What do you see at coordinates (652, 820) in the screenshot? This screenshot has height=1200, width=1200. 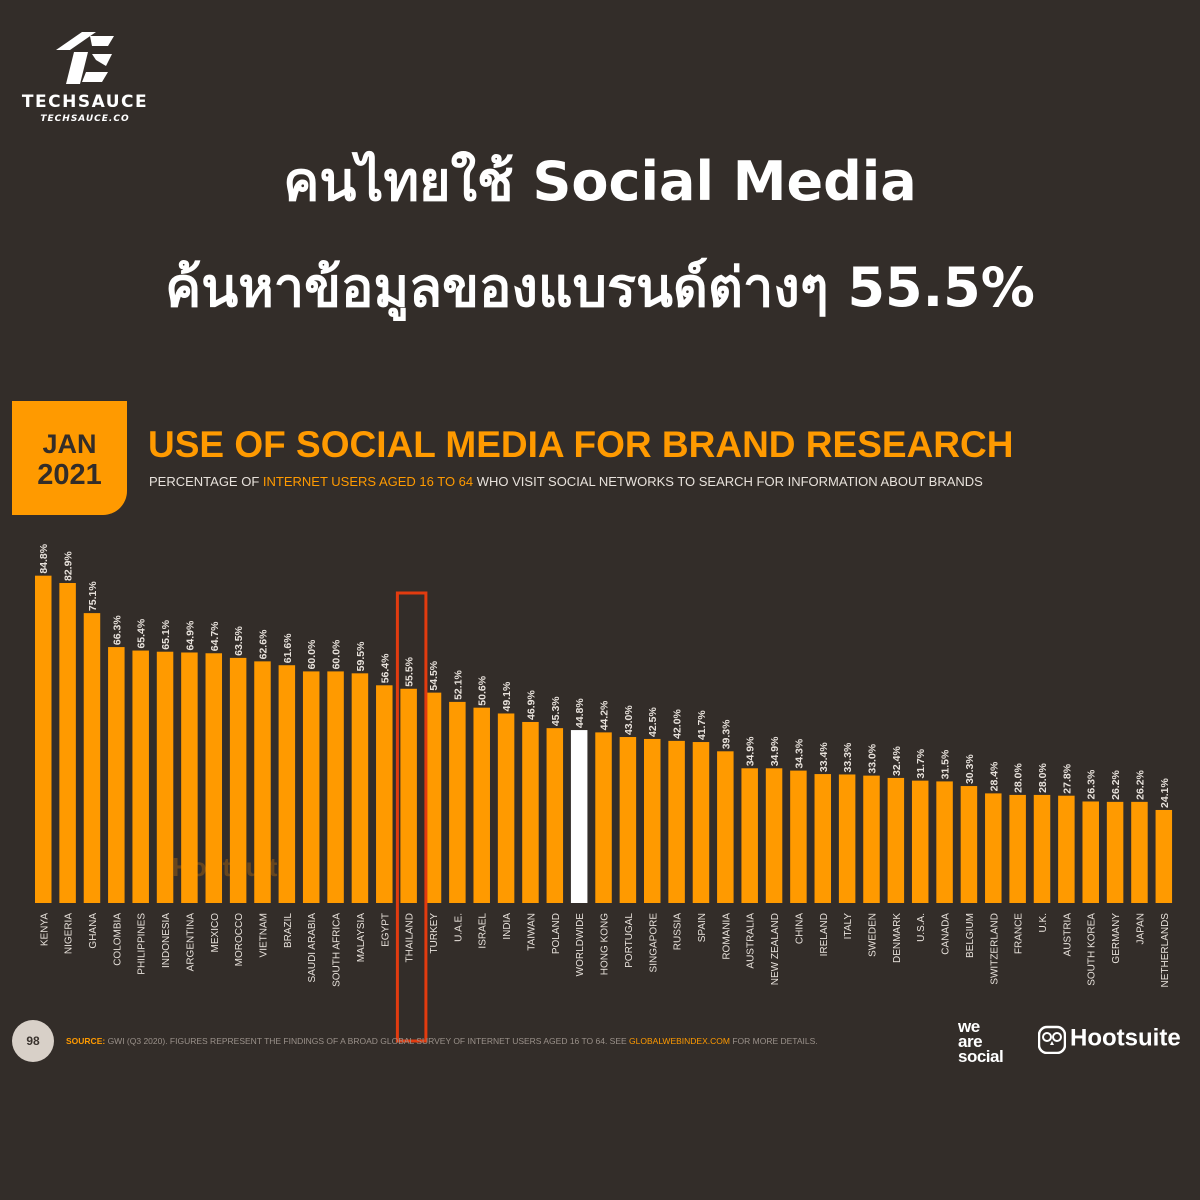 I see `bar-singapore` at bounding box center [652, 820].